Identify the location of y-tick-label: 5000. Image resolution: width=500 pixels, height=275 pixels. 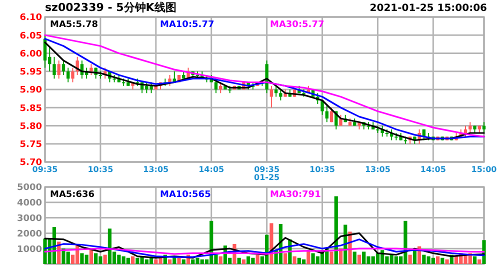
(29, 188).